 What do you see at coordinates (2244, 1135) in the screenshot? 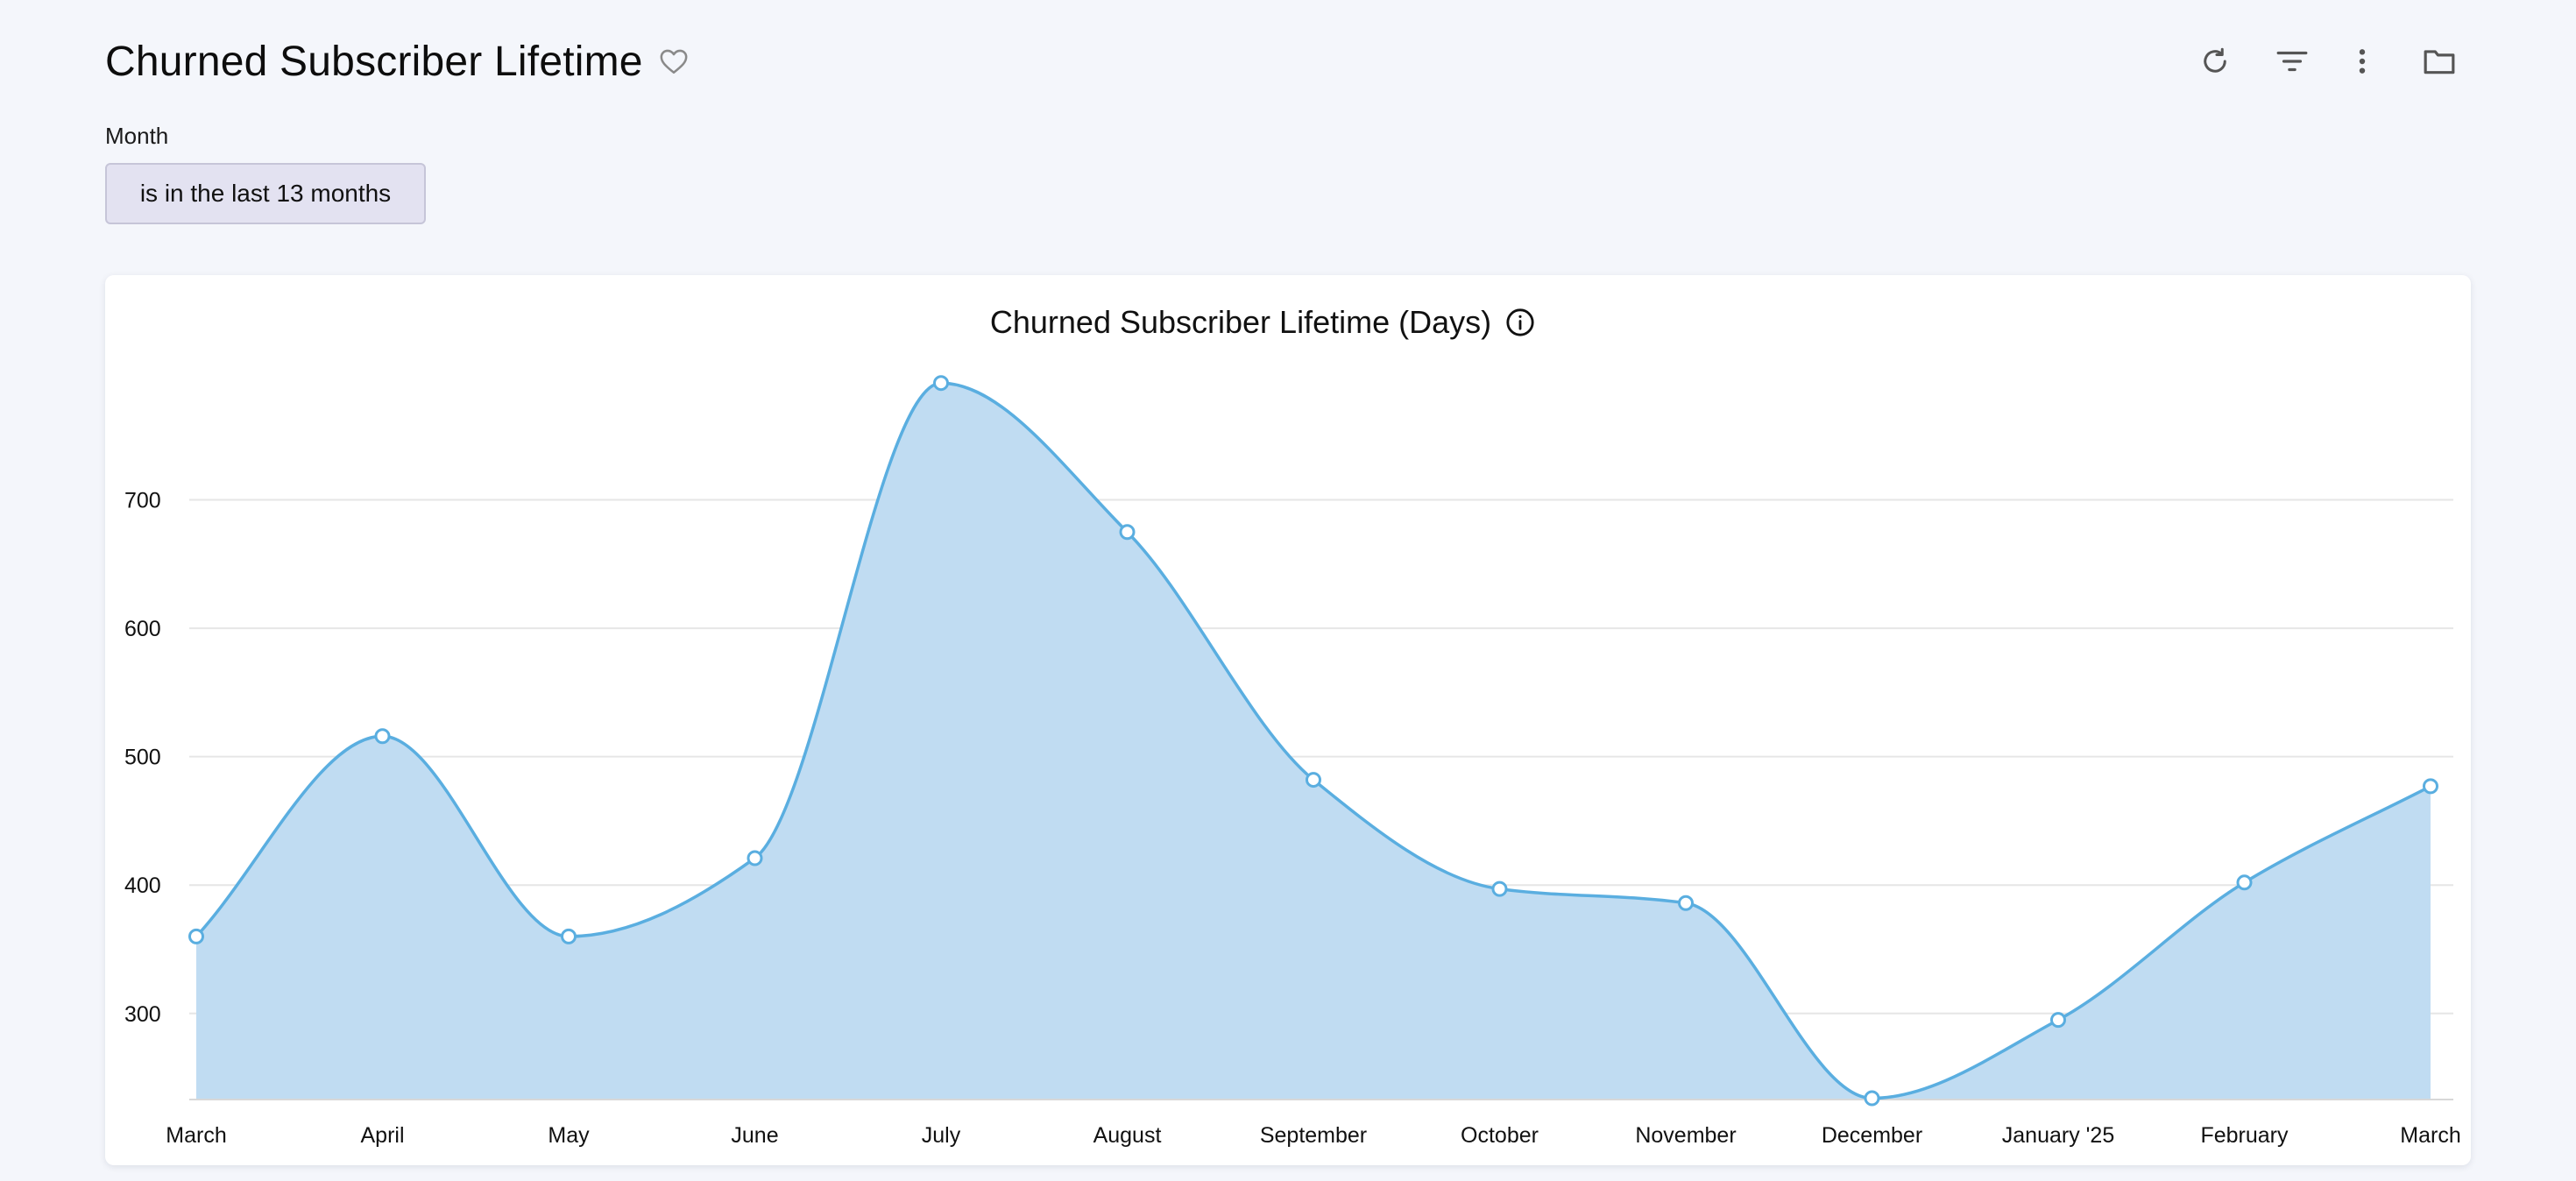
I see `x-tick-label: February` at bounding box center [2244, 1135].